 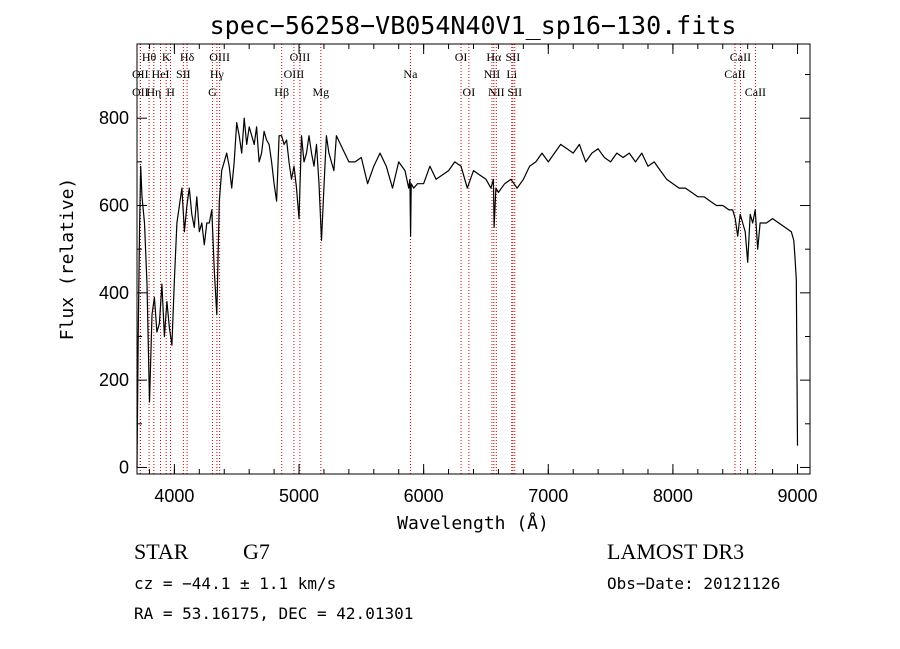 What do you see at coordinates (693, 583) in the screenshot?
I see `observation-date: Obs−Date: 20121126` at bounding box center [693, 583].